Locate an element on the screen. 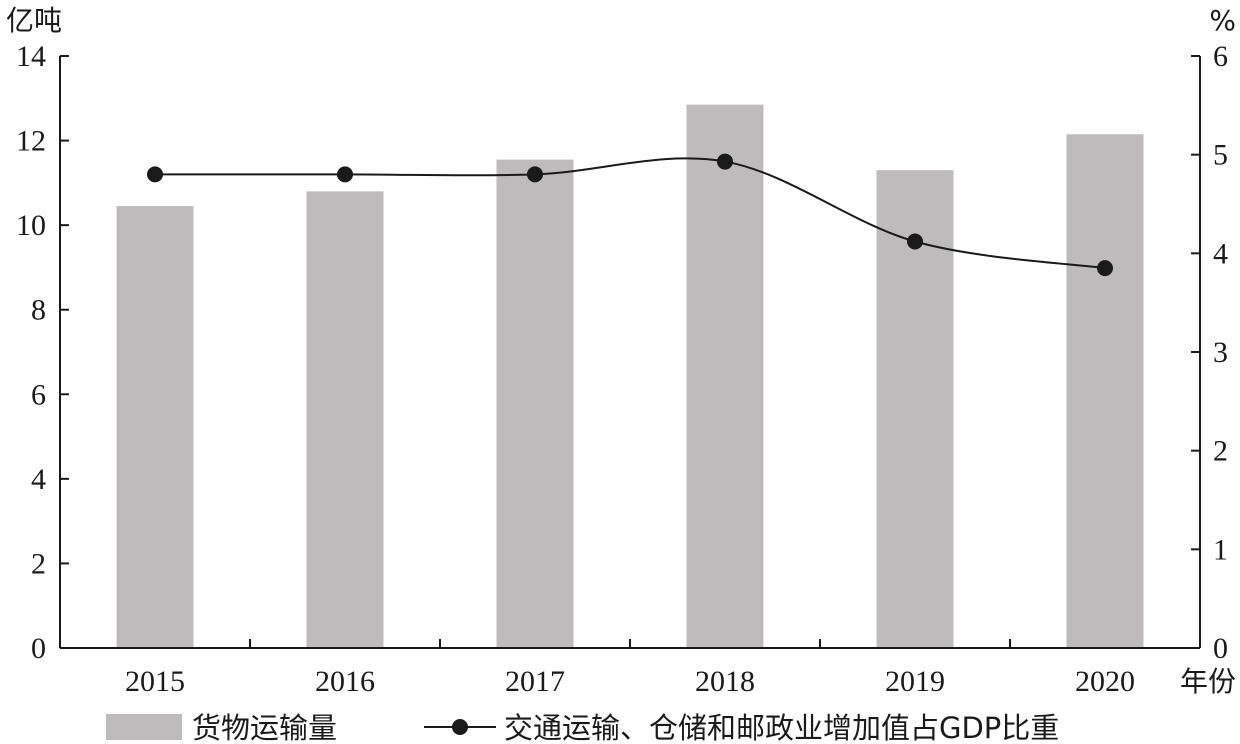 The height and width of the screenshot is (744, 1240). x-tick-label-2019: 2019 is located at coordinates (915, 681).